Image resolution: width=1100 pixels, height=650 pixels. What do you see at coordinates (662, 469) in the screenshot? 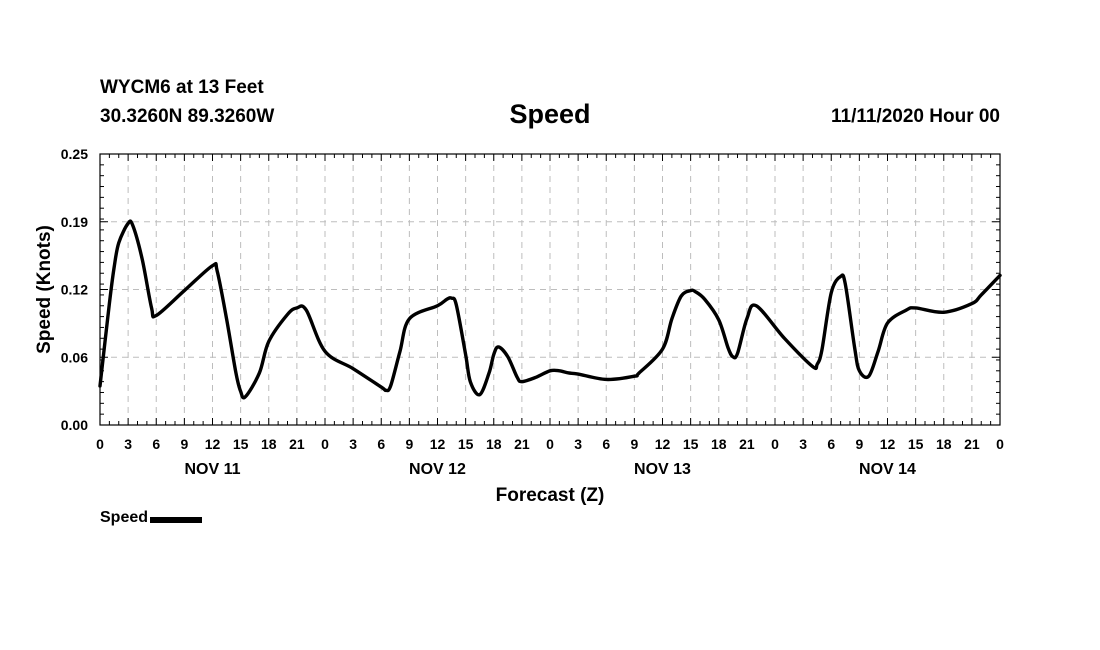
I see `day-label: NOV 13` at bounding box center [662, 469].